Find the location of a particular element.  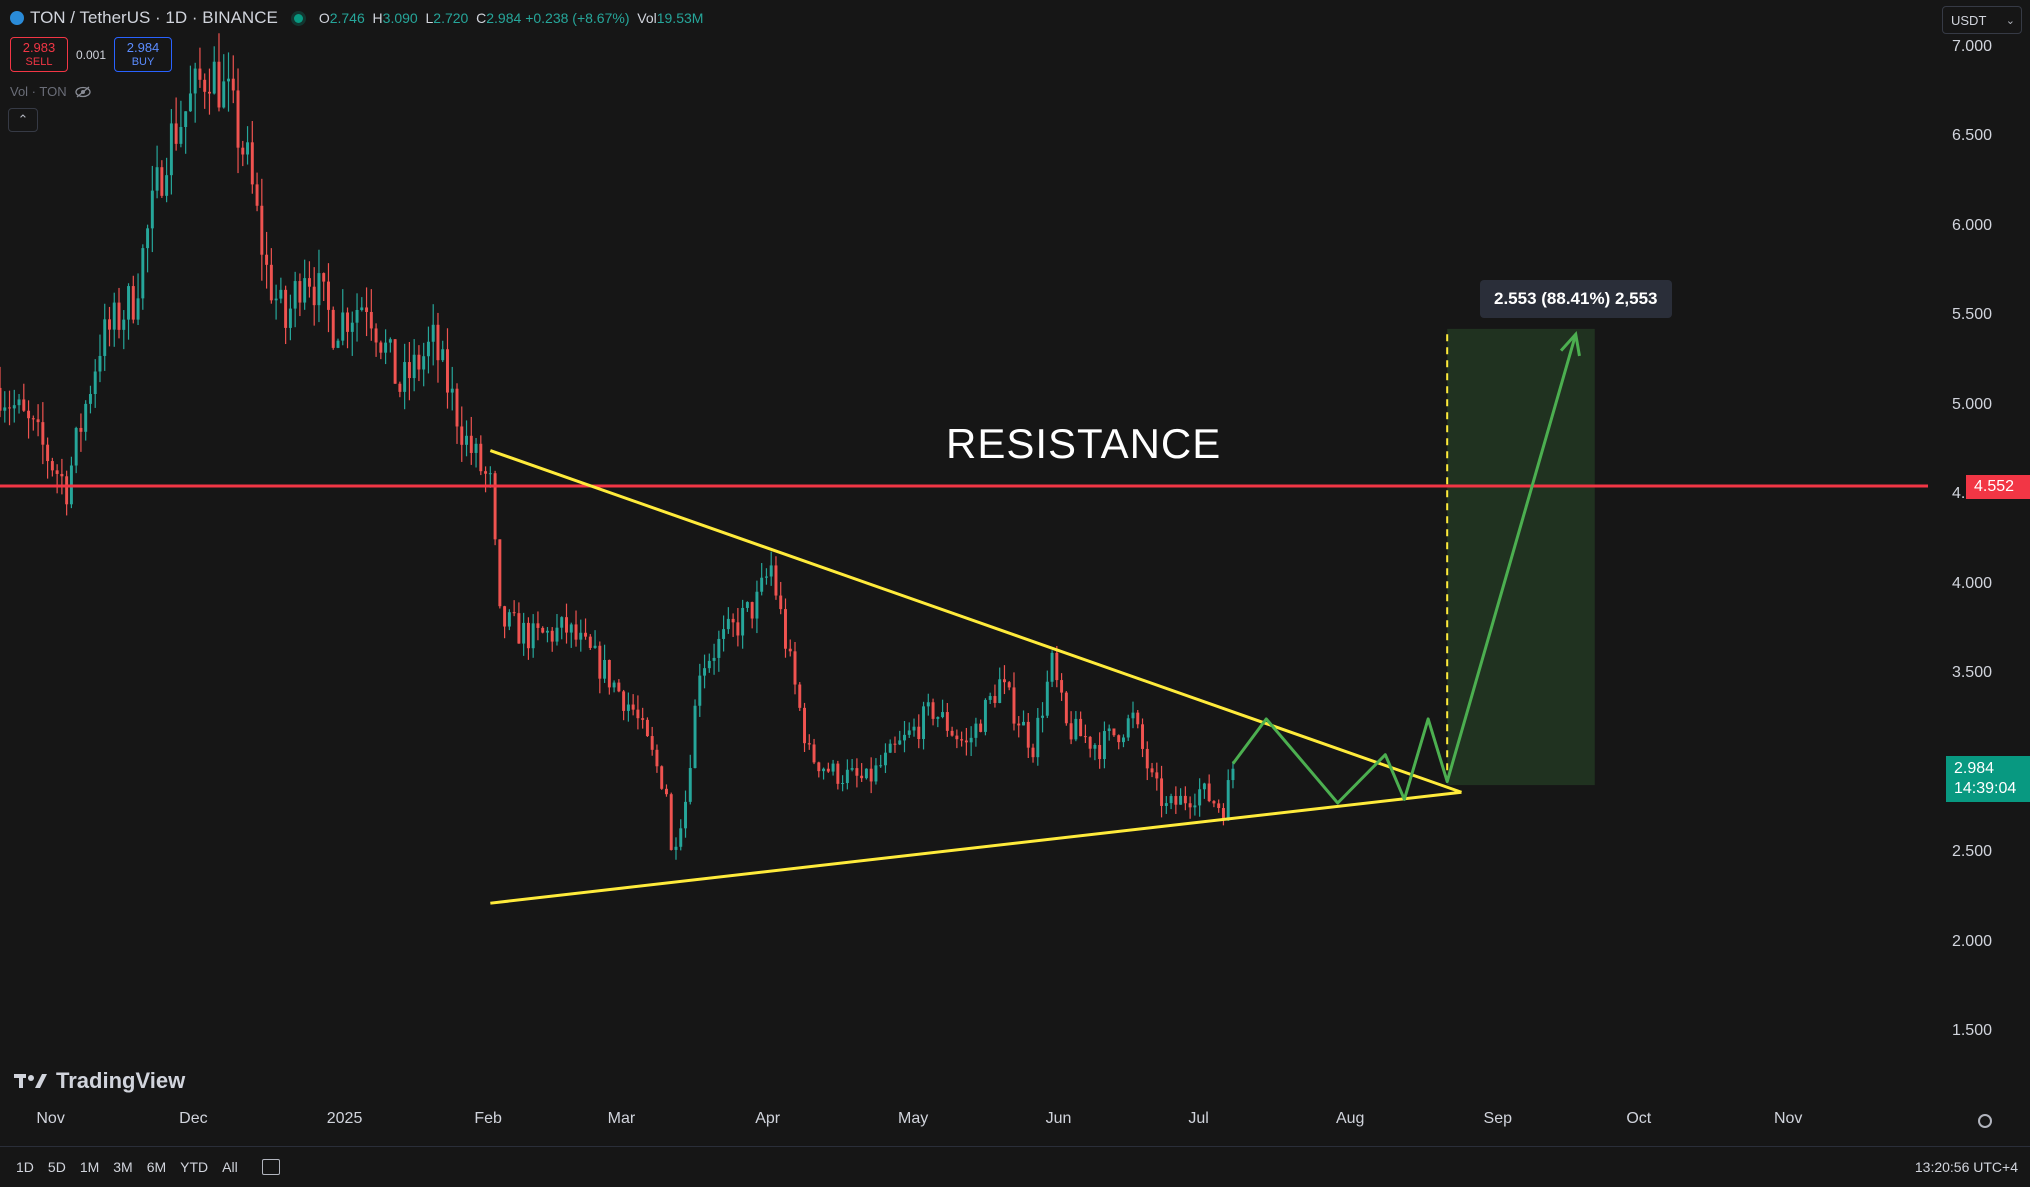

currency-selector: USDT ⌄ is located at coordinates (1982, 20).